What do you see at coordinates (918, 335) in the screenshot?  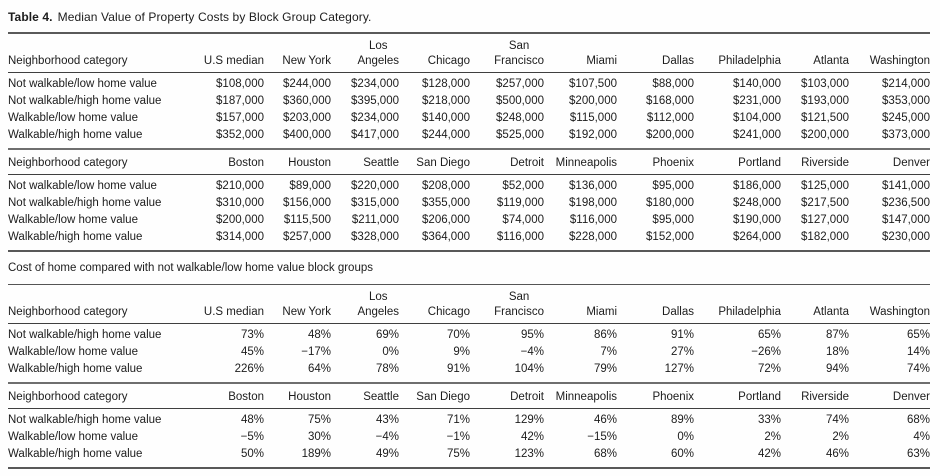 I see `cell-value: 65%` at bounding box center [918, 335].